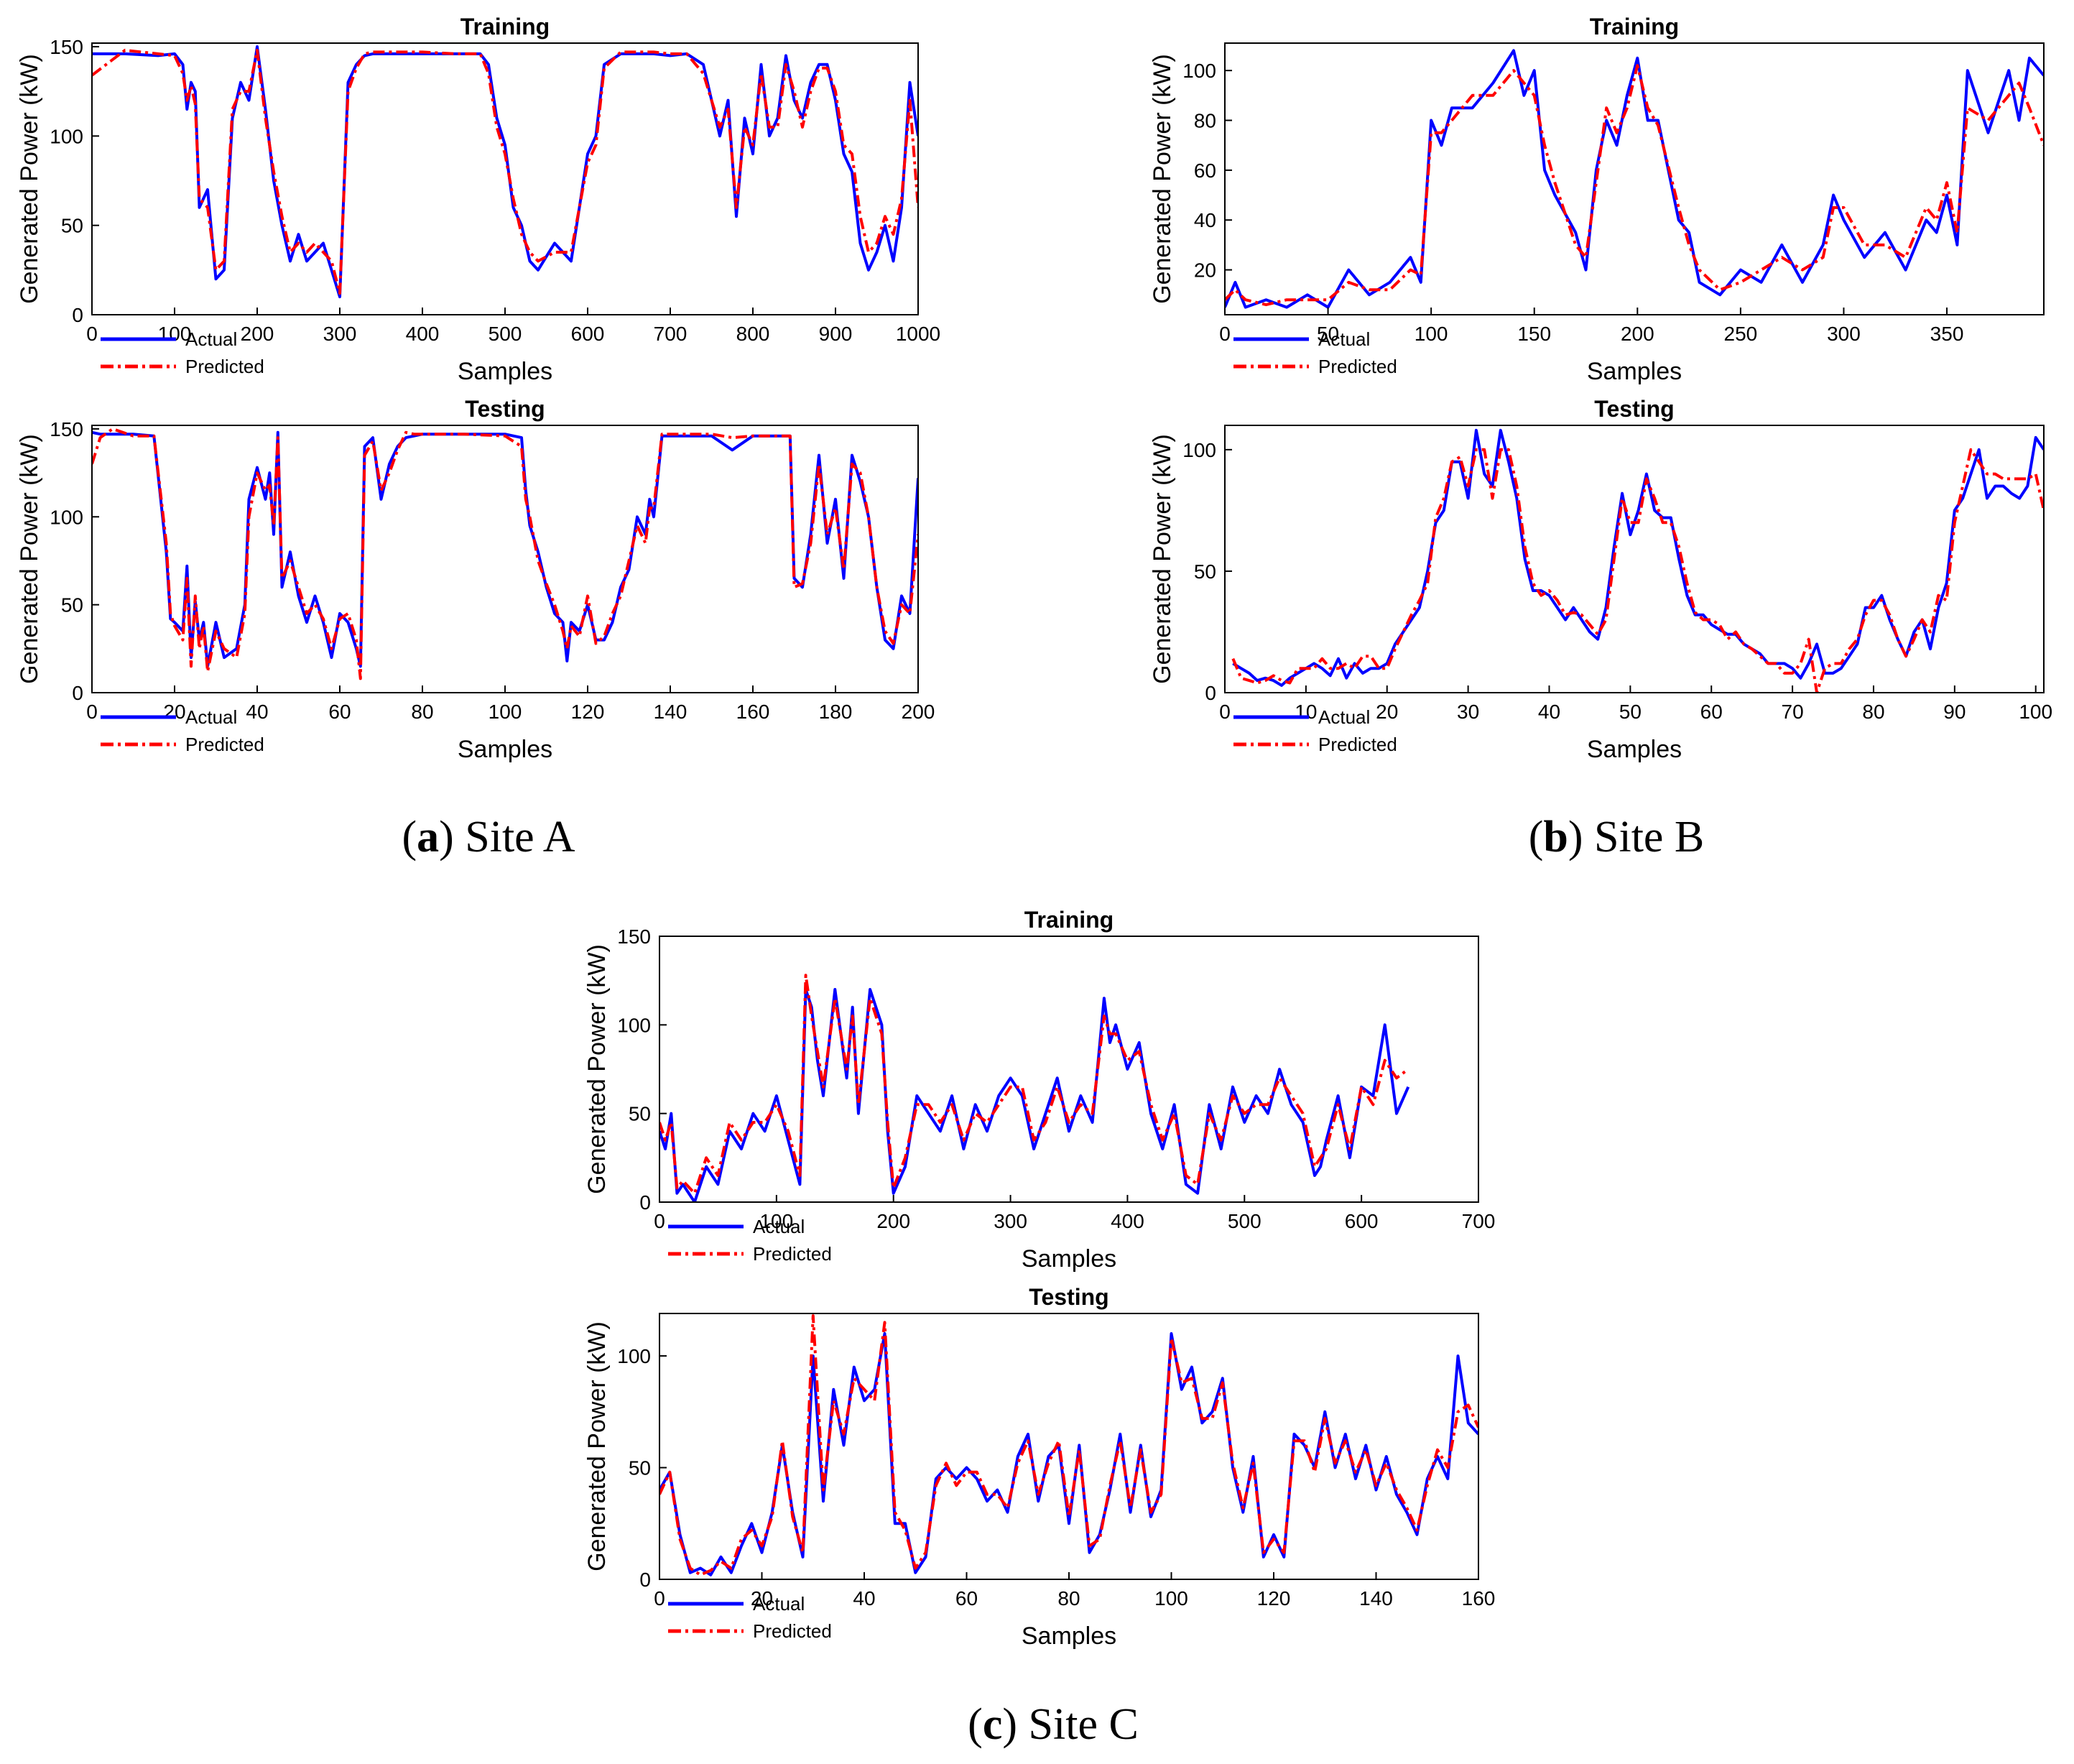 This screenshot has height=1764, width=2074. What do you see at coordinates (1084, 1724) in the screenshot?
I see `caption-text: Site C` at bounding box center [1084, 1724].